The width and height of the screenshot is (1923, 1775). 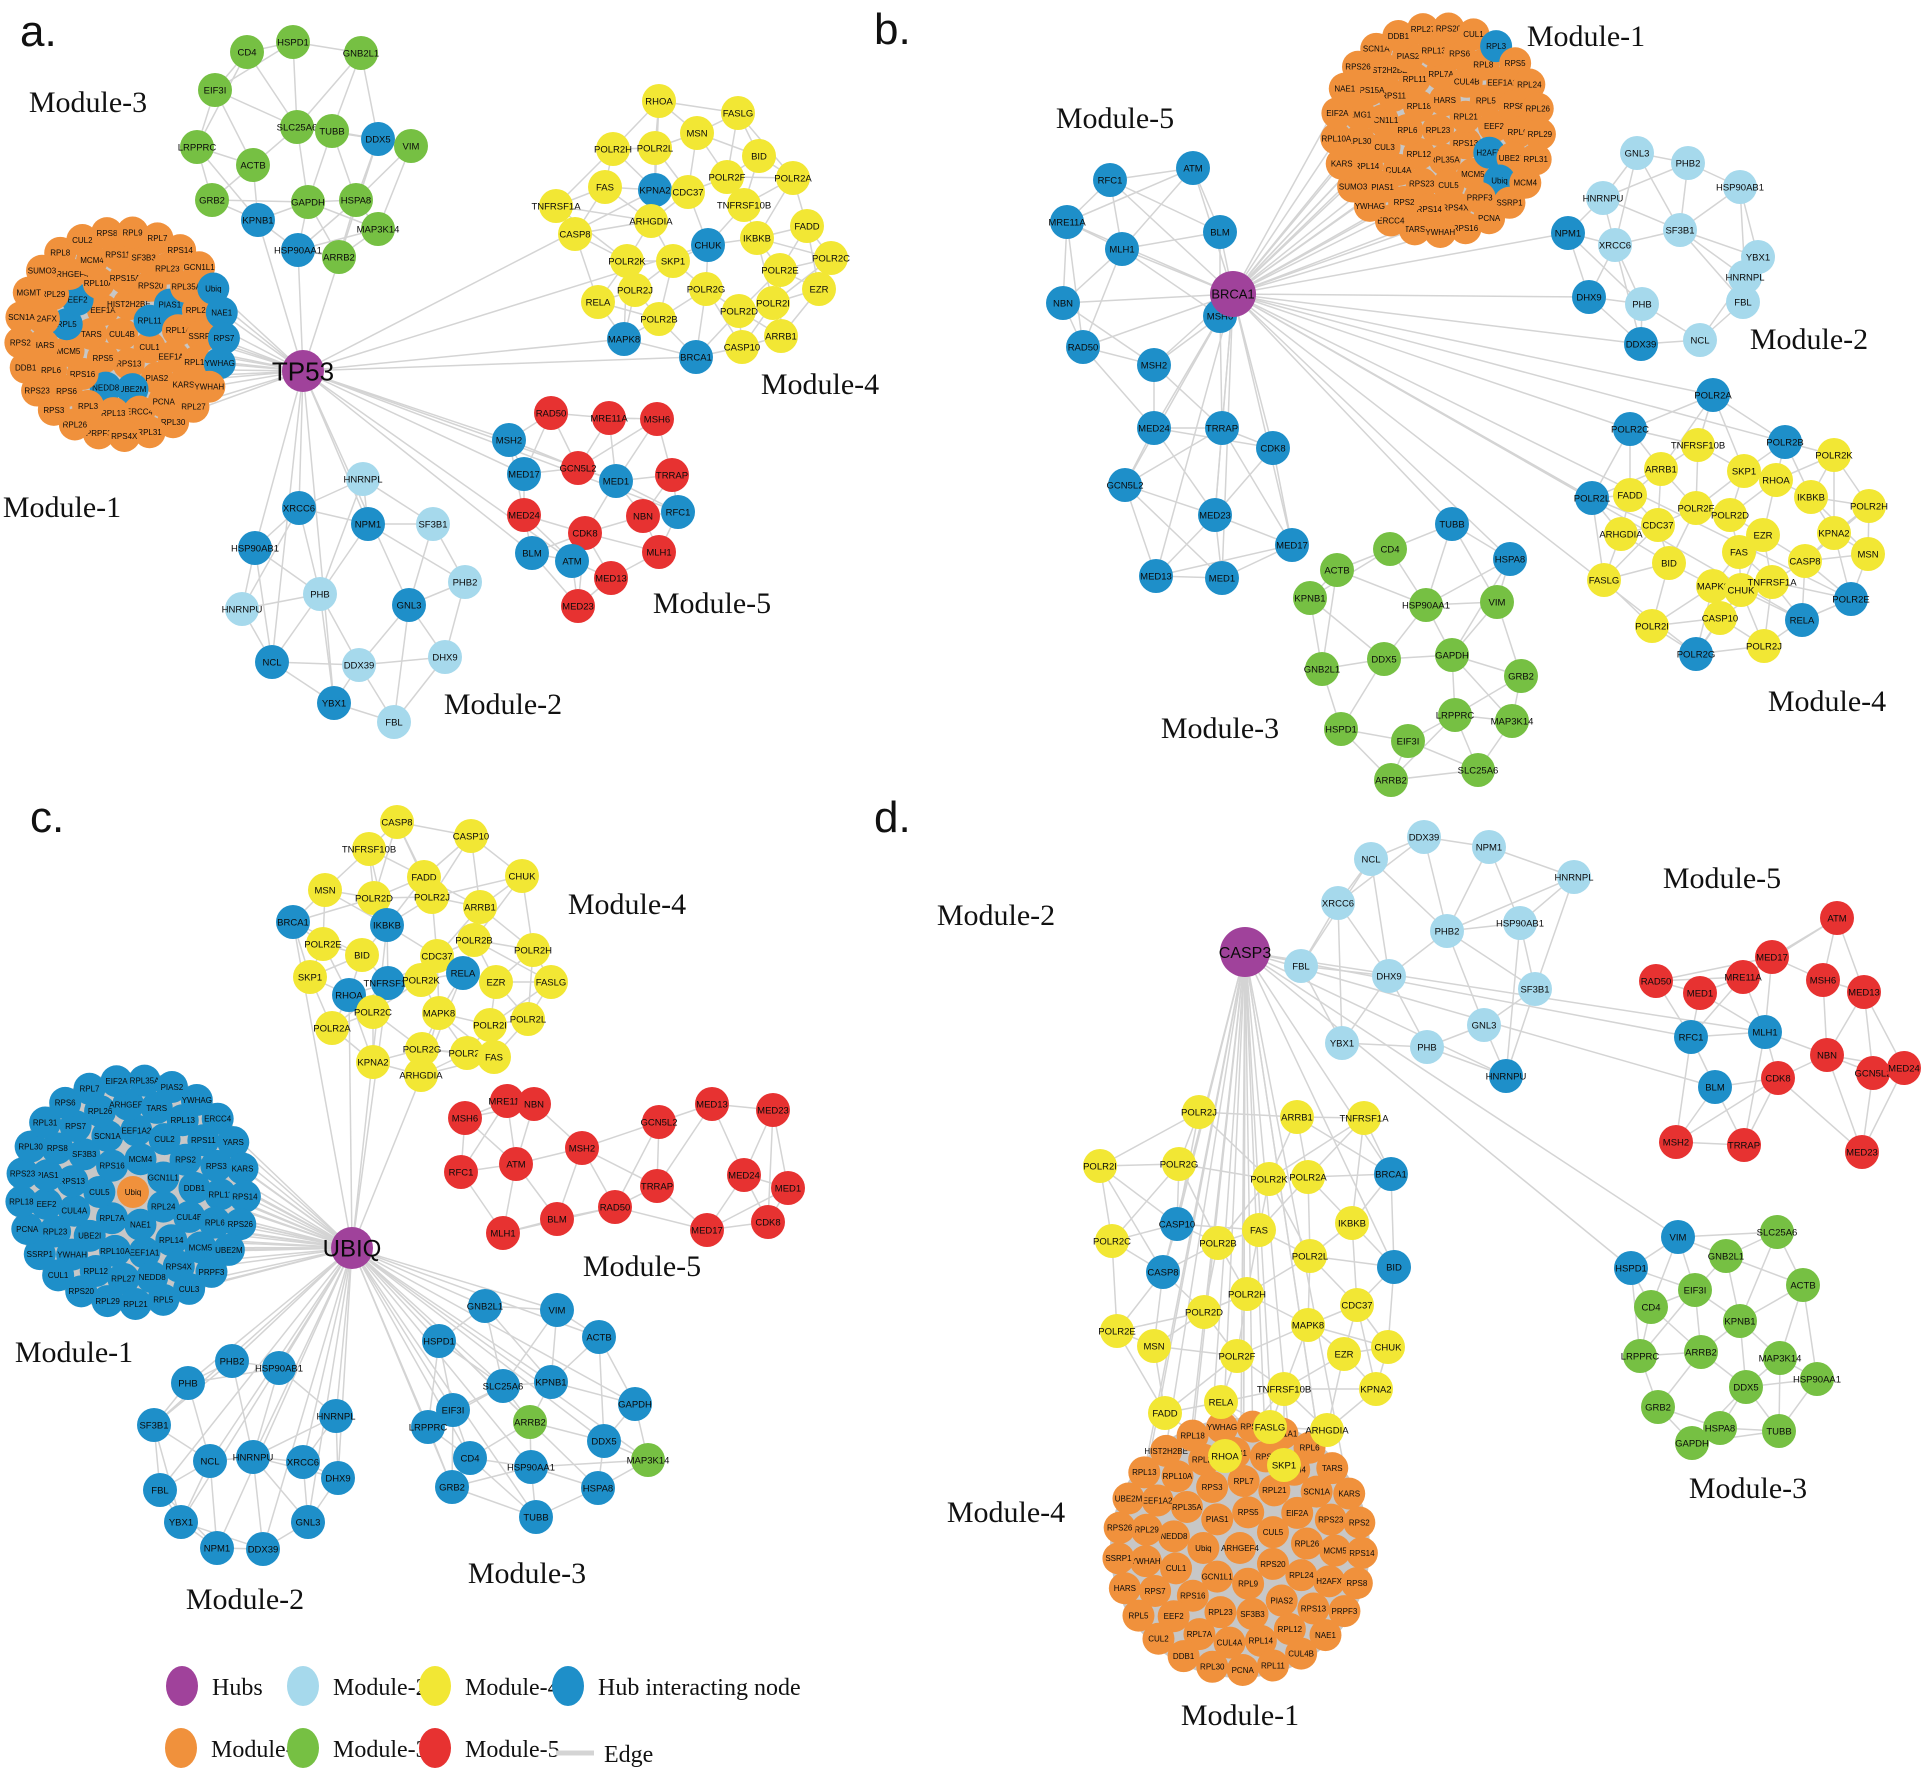 I want to click on node-circle-IKBKB, so click(x=1352, y=1223).